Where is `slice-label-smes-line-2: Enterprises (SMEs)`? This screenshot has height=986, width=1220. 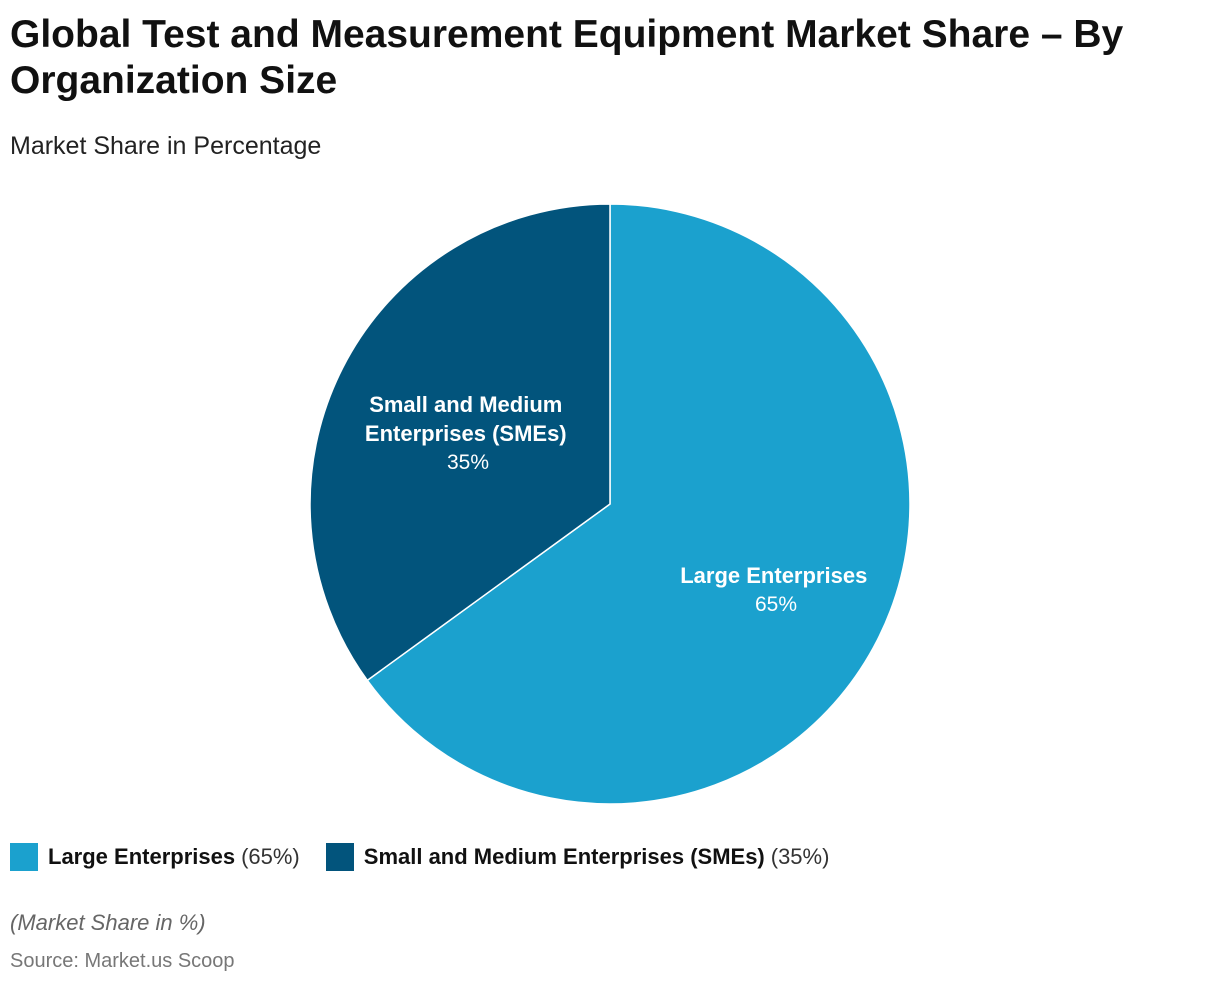
slice-label-smes-line-2: Enterprises (SMEs) is located at coordinates (466, 433).